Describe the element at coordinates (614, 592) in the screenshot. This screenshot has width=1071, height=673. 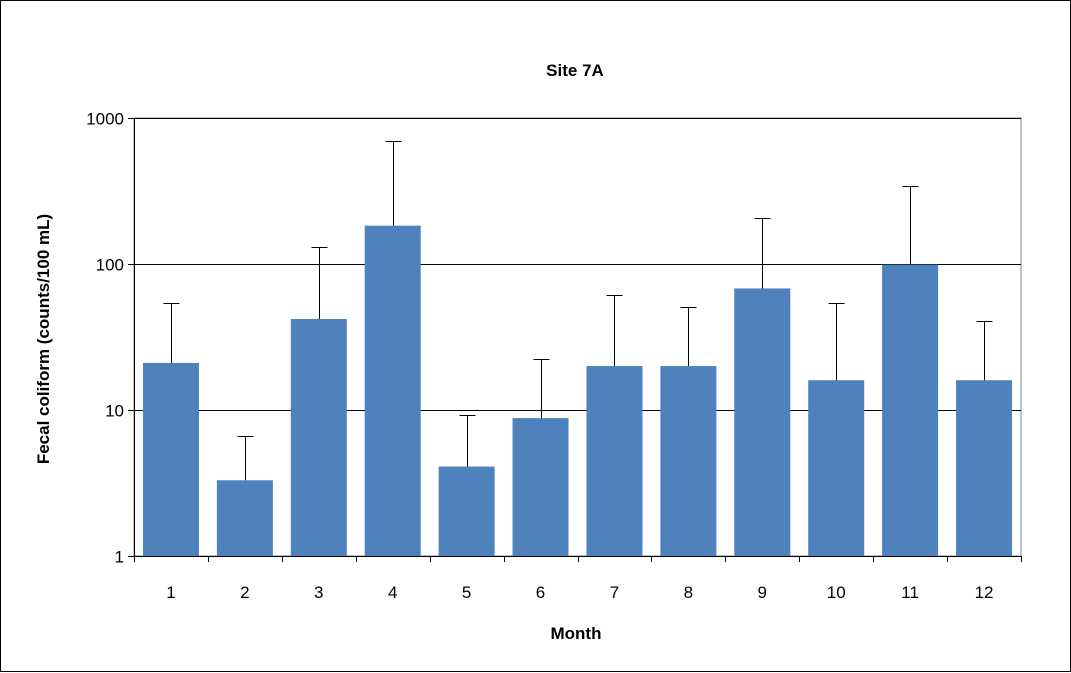
I see `x-tick-label: 7` at that location.